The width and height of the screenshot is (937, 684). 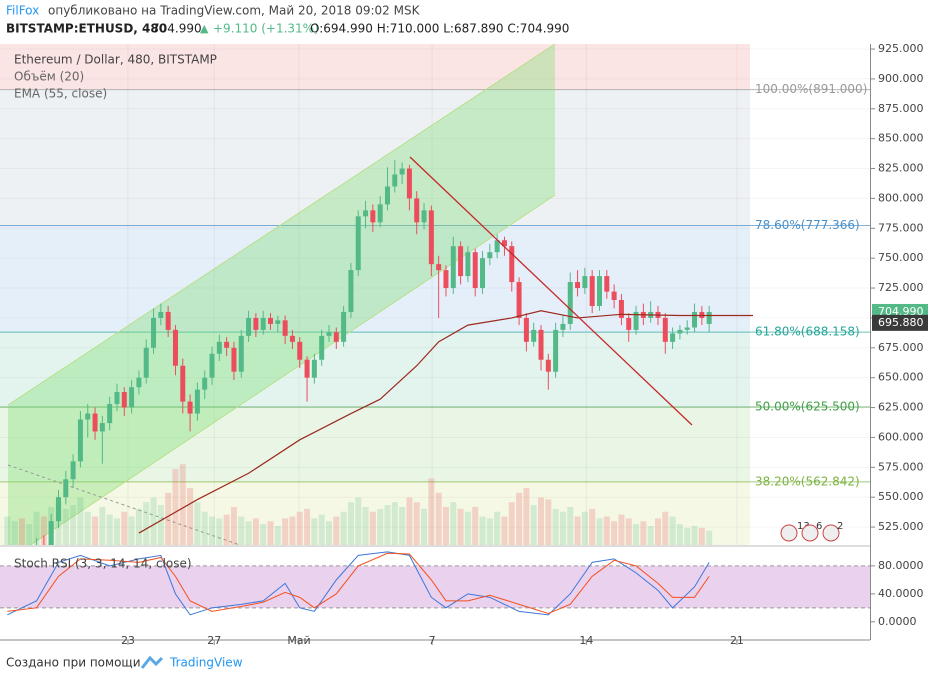 What do you see at coordinates (901, 108) in the screenshot?
I see `y-tick-label: 875.000` at bounding box center [901, 108].